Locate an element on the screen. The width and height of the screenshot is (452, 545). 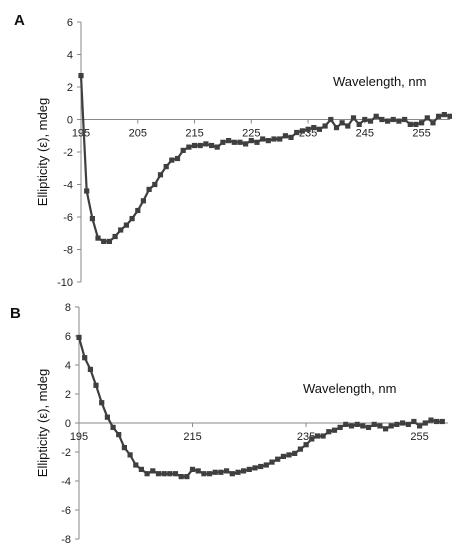
y-tick-label: 0 is located at coordinates (70, 121).